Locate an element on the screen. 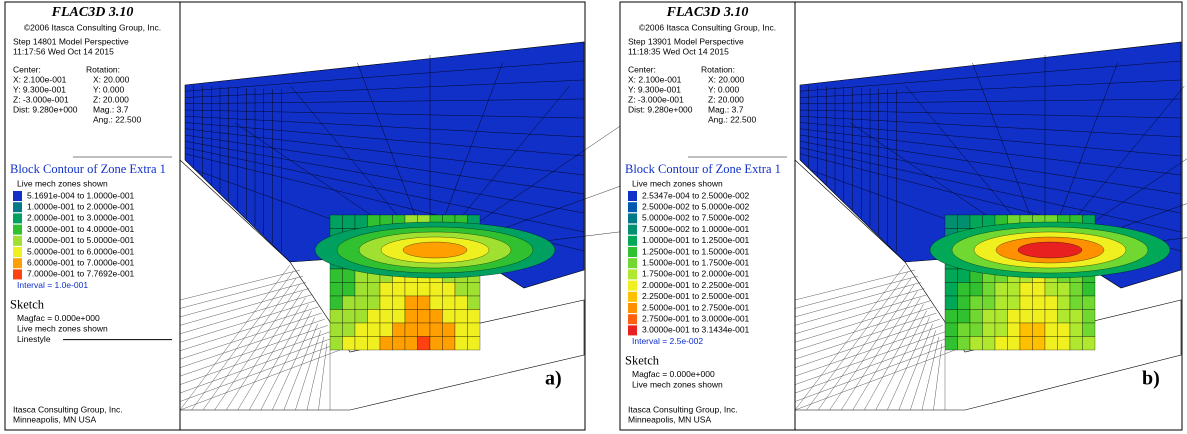 This screenshot has height=434, width=1187. footer-line: Itasca Consulting Group, Inc. is located at coordinates (68, 409).